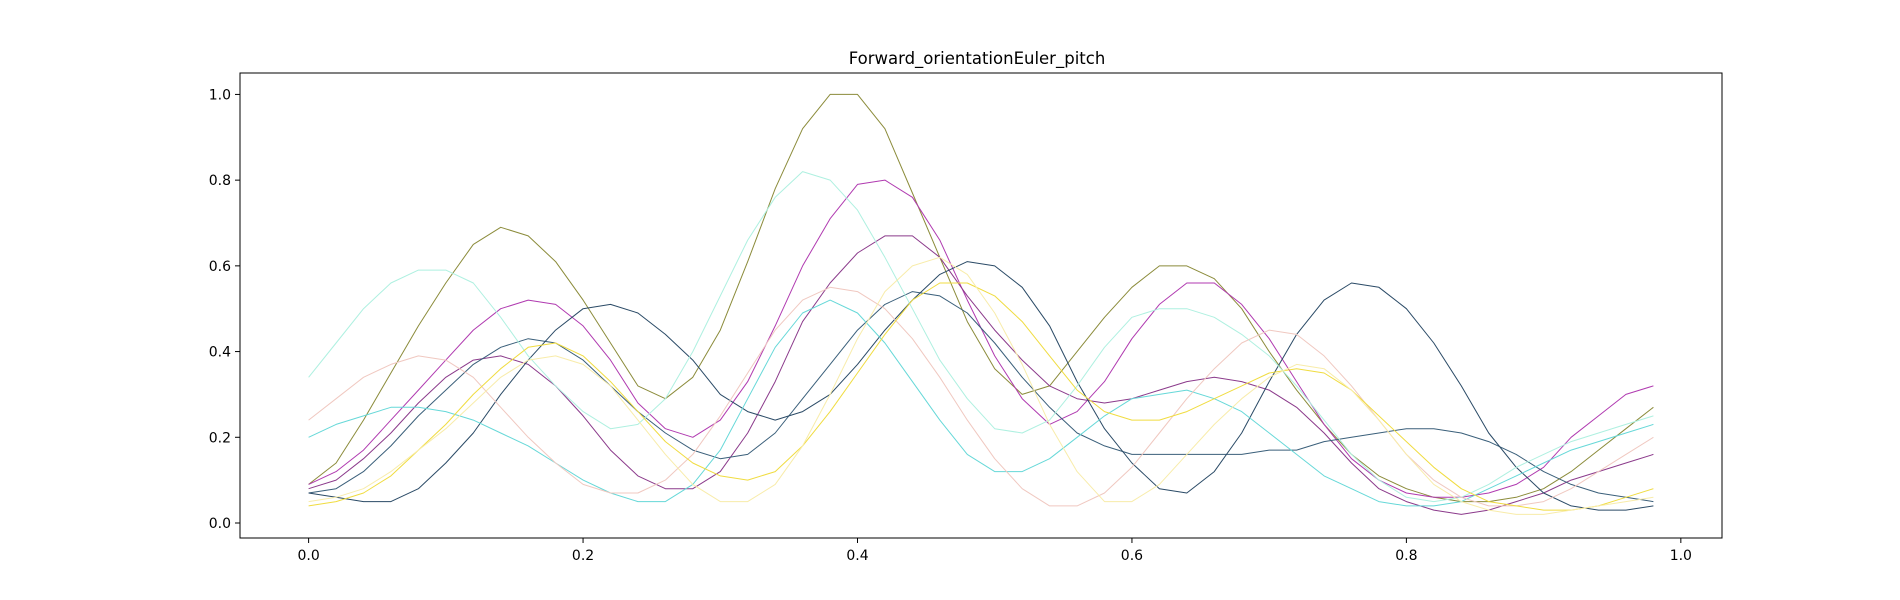 The width and height of the screenshot is (1900, 600). I want to click on x-tick-label: 0.8, so click(1406, 556).